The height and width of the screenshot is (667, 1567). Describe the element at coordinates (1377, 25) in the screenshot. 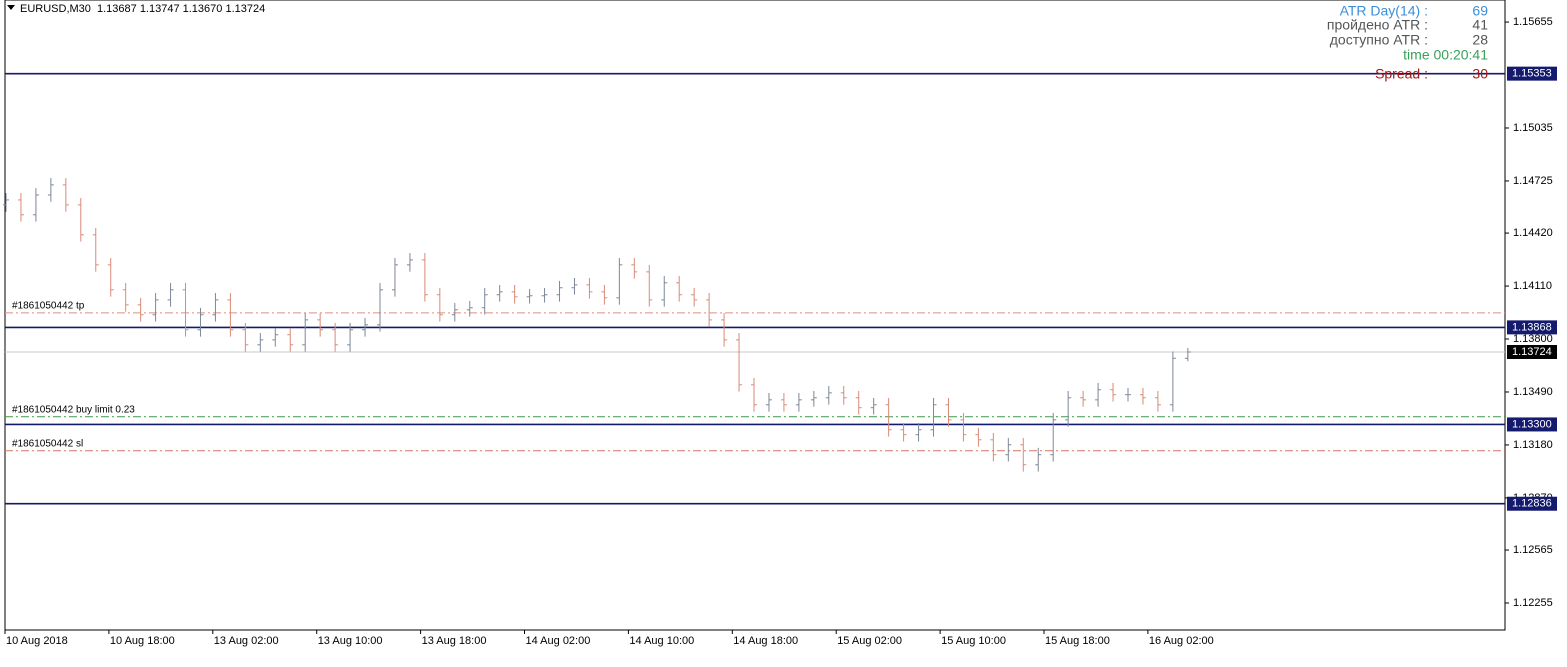

I see `info-label: пройдено ATR :` at that location.